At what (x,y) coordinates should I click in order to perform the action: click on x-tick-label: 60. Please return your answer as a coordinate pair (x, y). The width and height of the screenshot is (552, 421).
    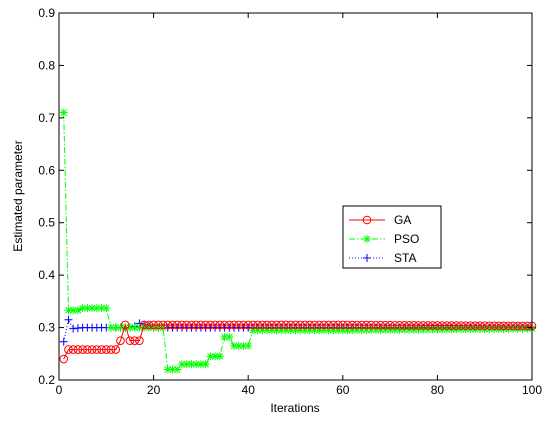
    Looking at the image, I should click on (343, 390).